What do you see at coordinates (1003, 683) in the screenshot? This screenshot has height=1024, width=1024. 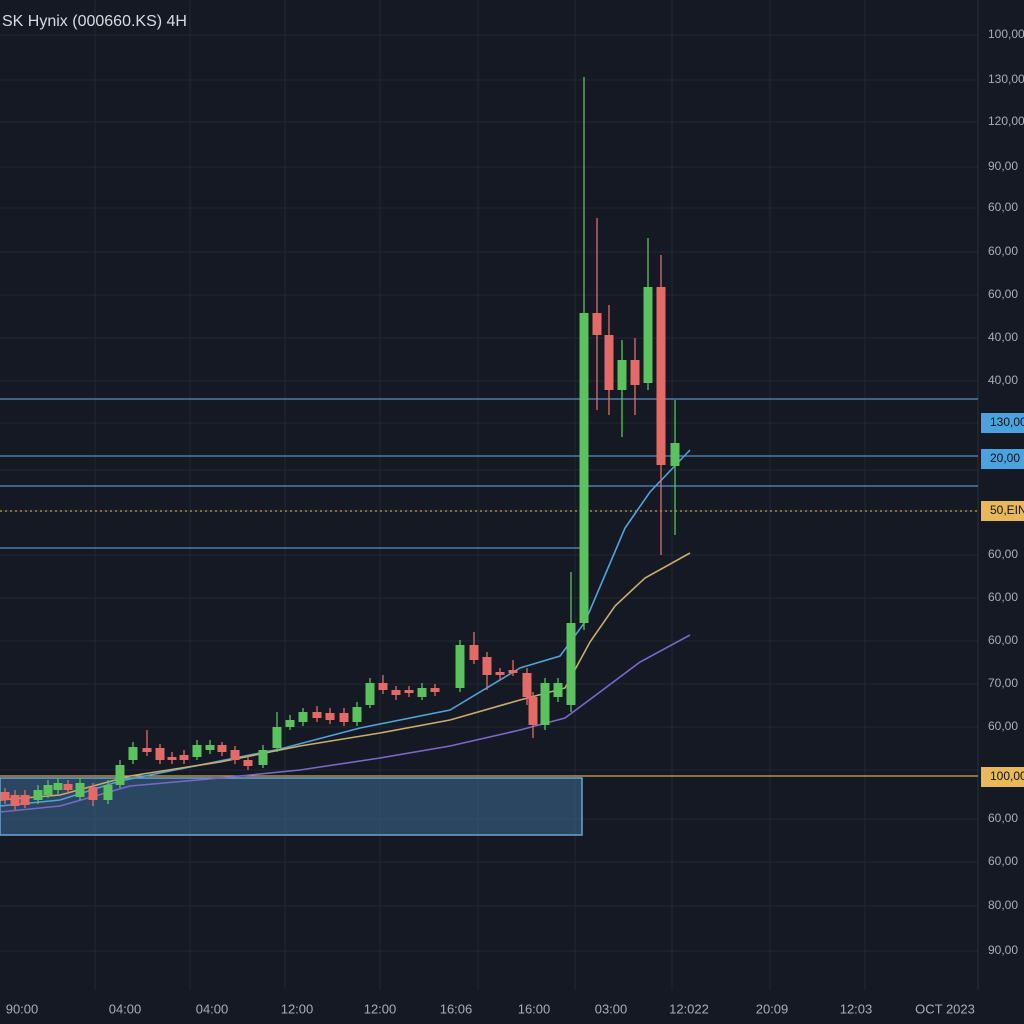 I see `price-label: 70,00` at bounding box center [1003, 683].